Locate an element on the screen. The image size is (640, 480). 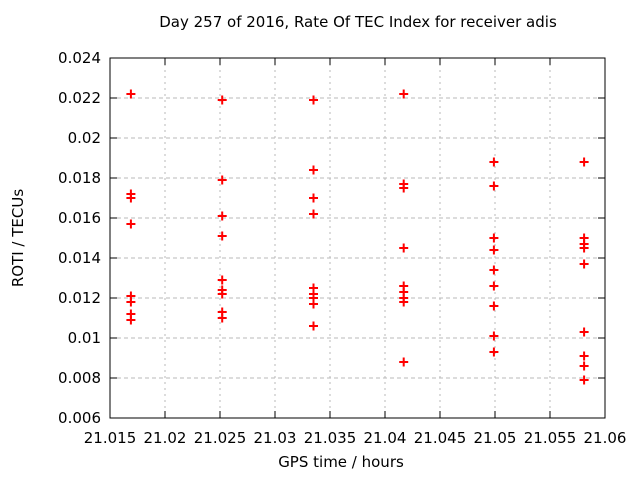
x-tick-label: 21.03 is located at coordinates (275, 438).